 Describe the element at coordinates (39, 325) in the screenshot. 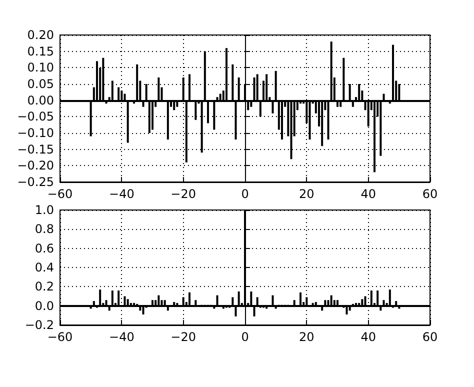

I see `y-tick-label: −0.2` at that location.